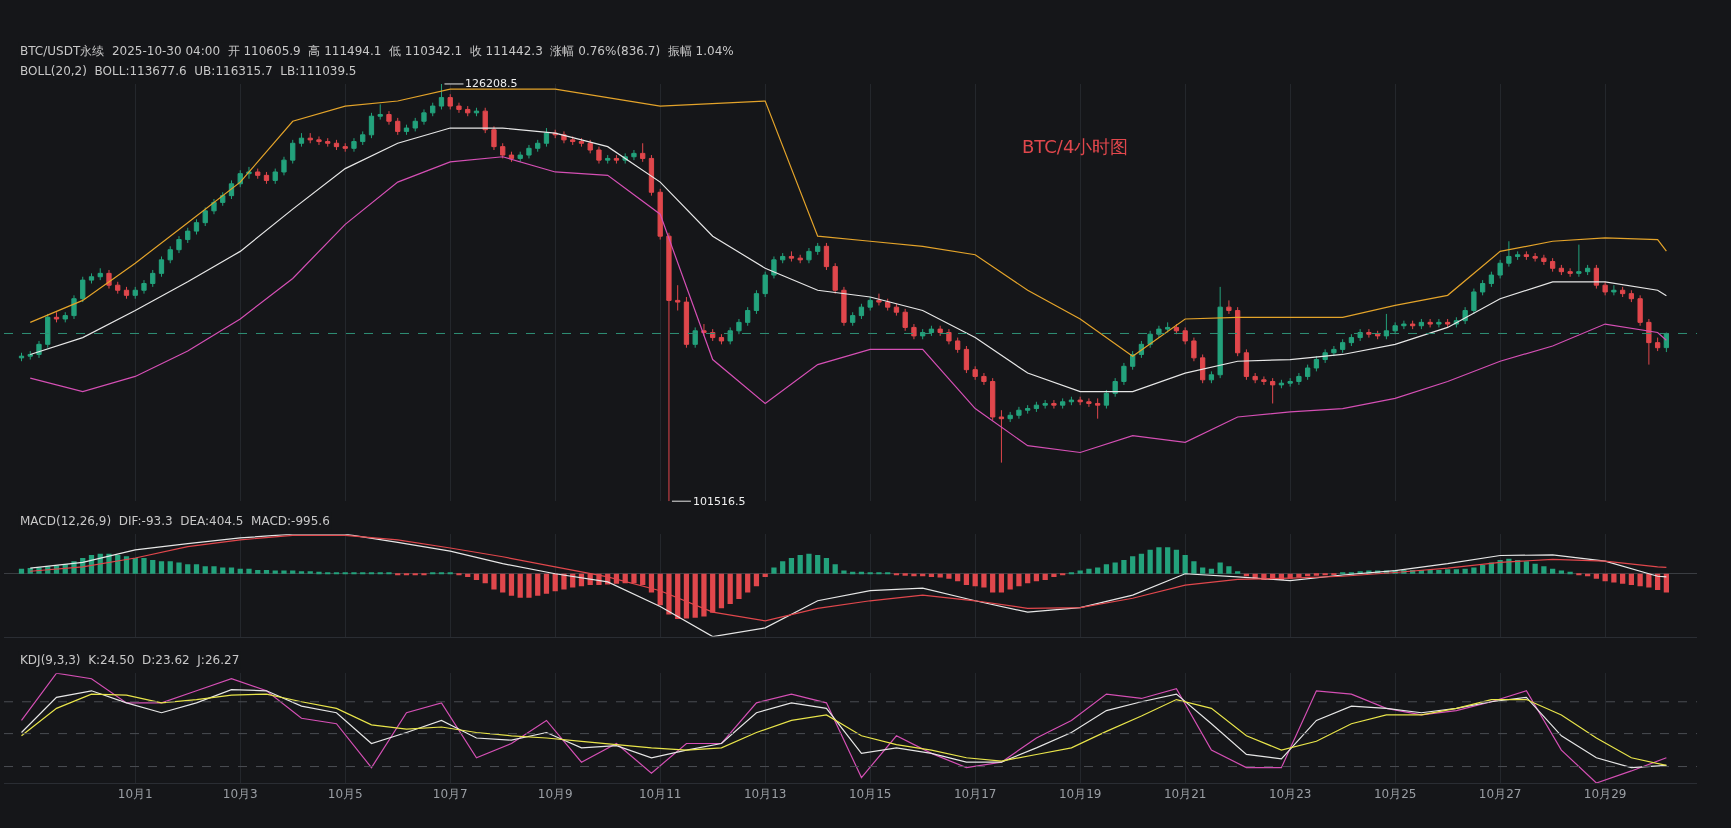 The image size is (1731, 828). What do you see at coordinates (1500, 794) in the screenshot?
I see `x-tick-label: 10月27` at bounding box center [1500, 794].